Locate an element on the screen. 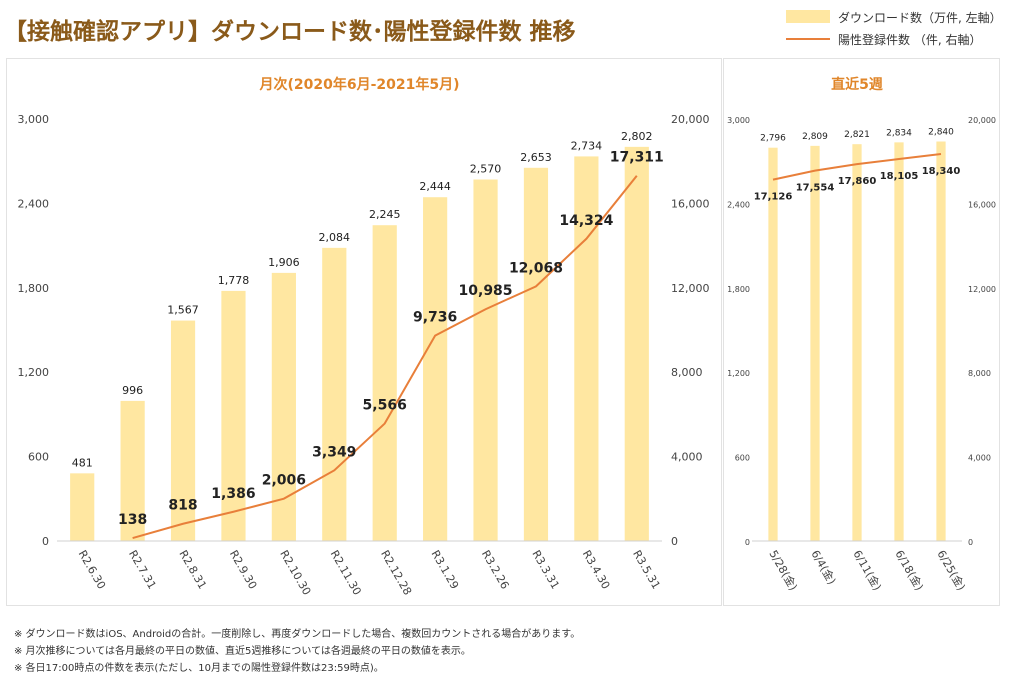 Image resolution: width=1010 pixels, height=687 pixels. chart-legend: ダウンロード数（万件, 左軸） 陽性登録件数 （件, 右軸） is located at coordinates (898, 28).